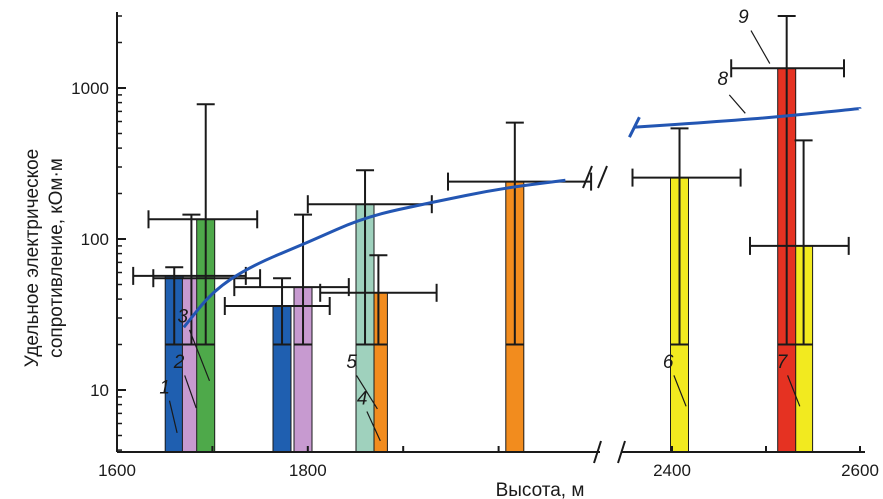 This screenshot has width=883, height=499. What do you see at coordinates (860, 470) in the screenshot?
I see `x-tick-label-2600: 2600` at bounding box center [860, 470].